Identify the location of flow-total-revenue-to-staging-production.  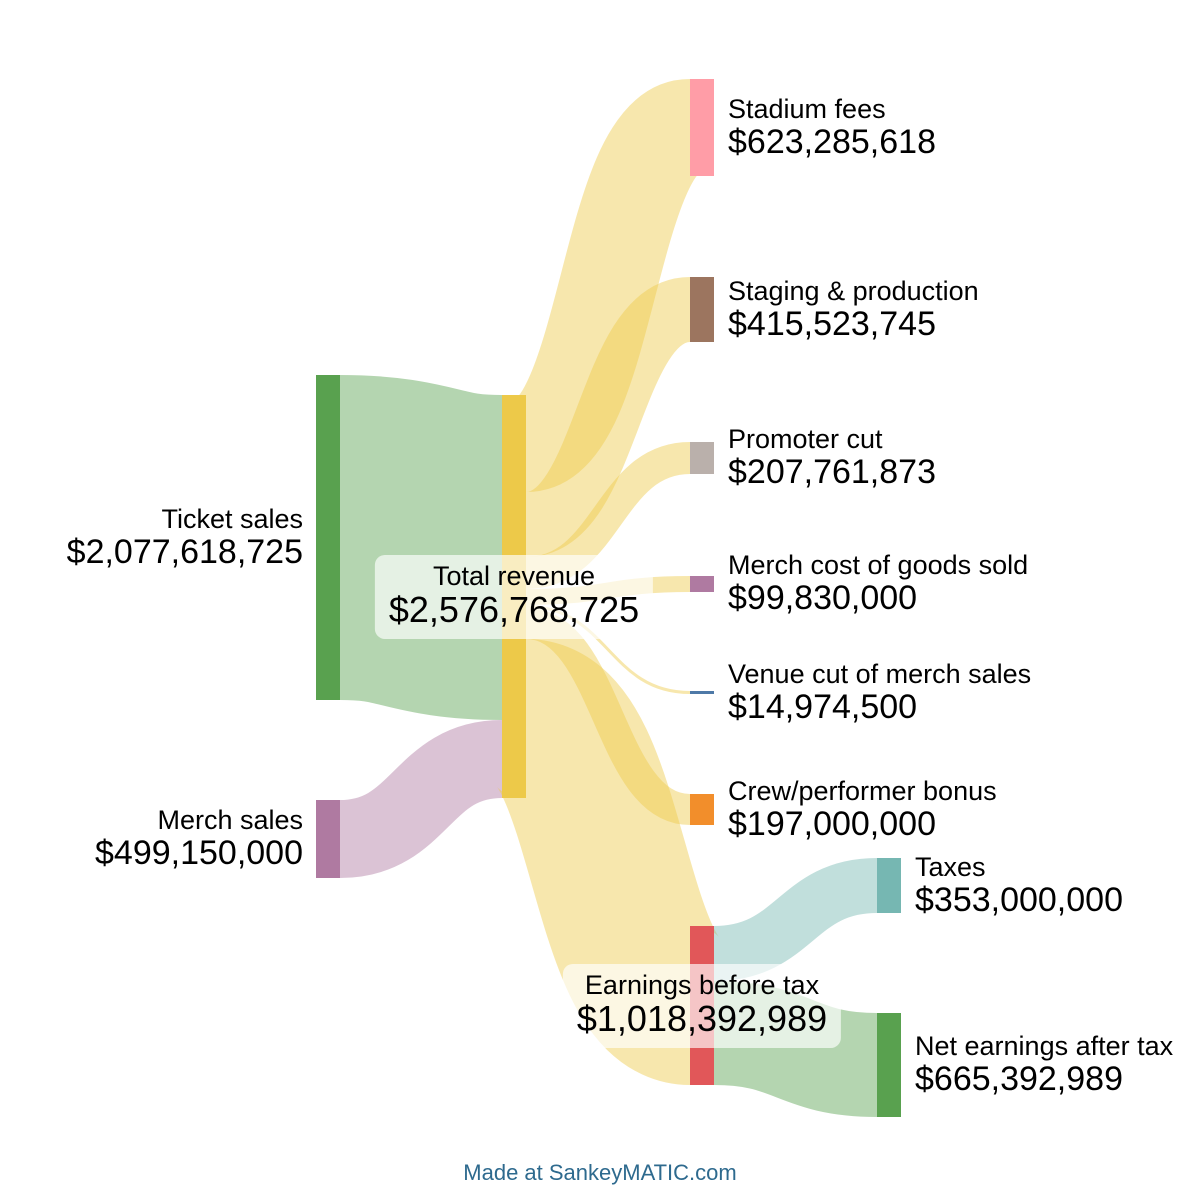
(608, 417).